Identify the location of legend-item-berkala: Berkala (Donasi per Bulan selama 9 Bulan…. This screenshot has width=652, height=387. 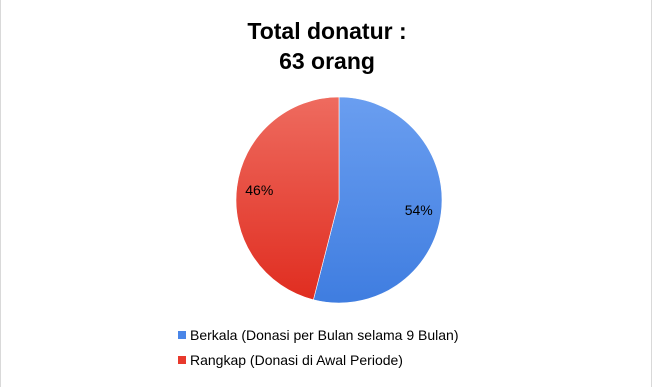
(318, 335).